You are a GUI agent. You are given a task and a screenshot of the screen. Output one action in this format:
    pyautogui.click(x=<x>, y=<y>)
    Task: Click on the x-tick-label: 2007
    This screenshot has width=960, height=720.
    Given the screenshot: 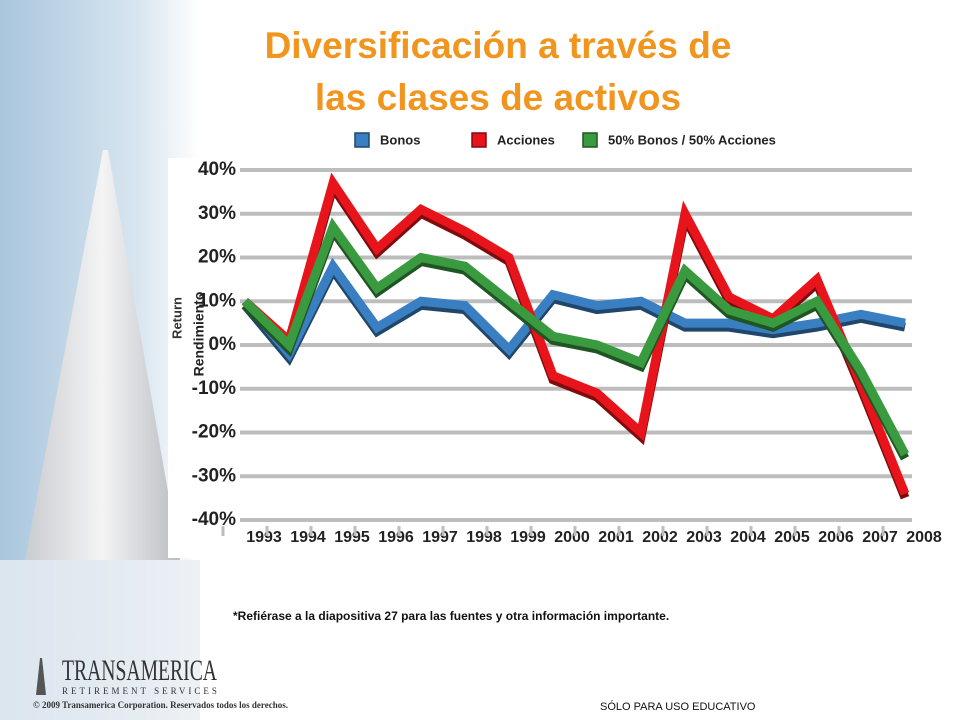 What is the action you would take?
    pyautogui.click(x=880, y=537)
    